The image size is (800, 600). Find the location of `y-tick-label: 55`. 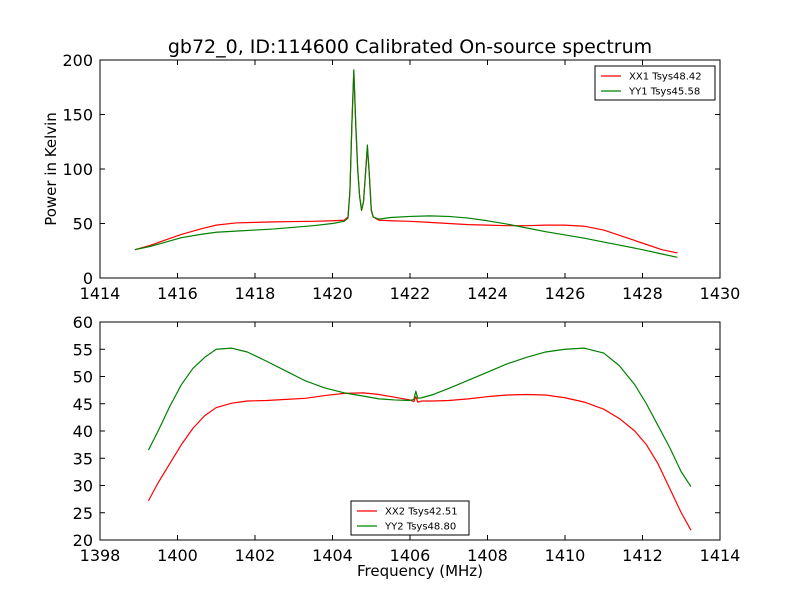

y-tick-label: 55 is located at coordinates (83, 349).